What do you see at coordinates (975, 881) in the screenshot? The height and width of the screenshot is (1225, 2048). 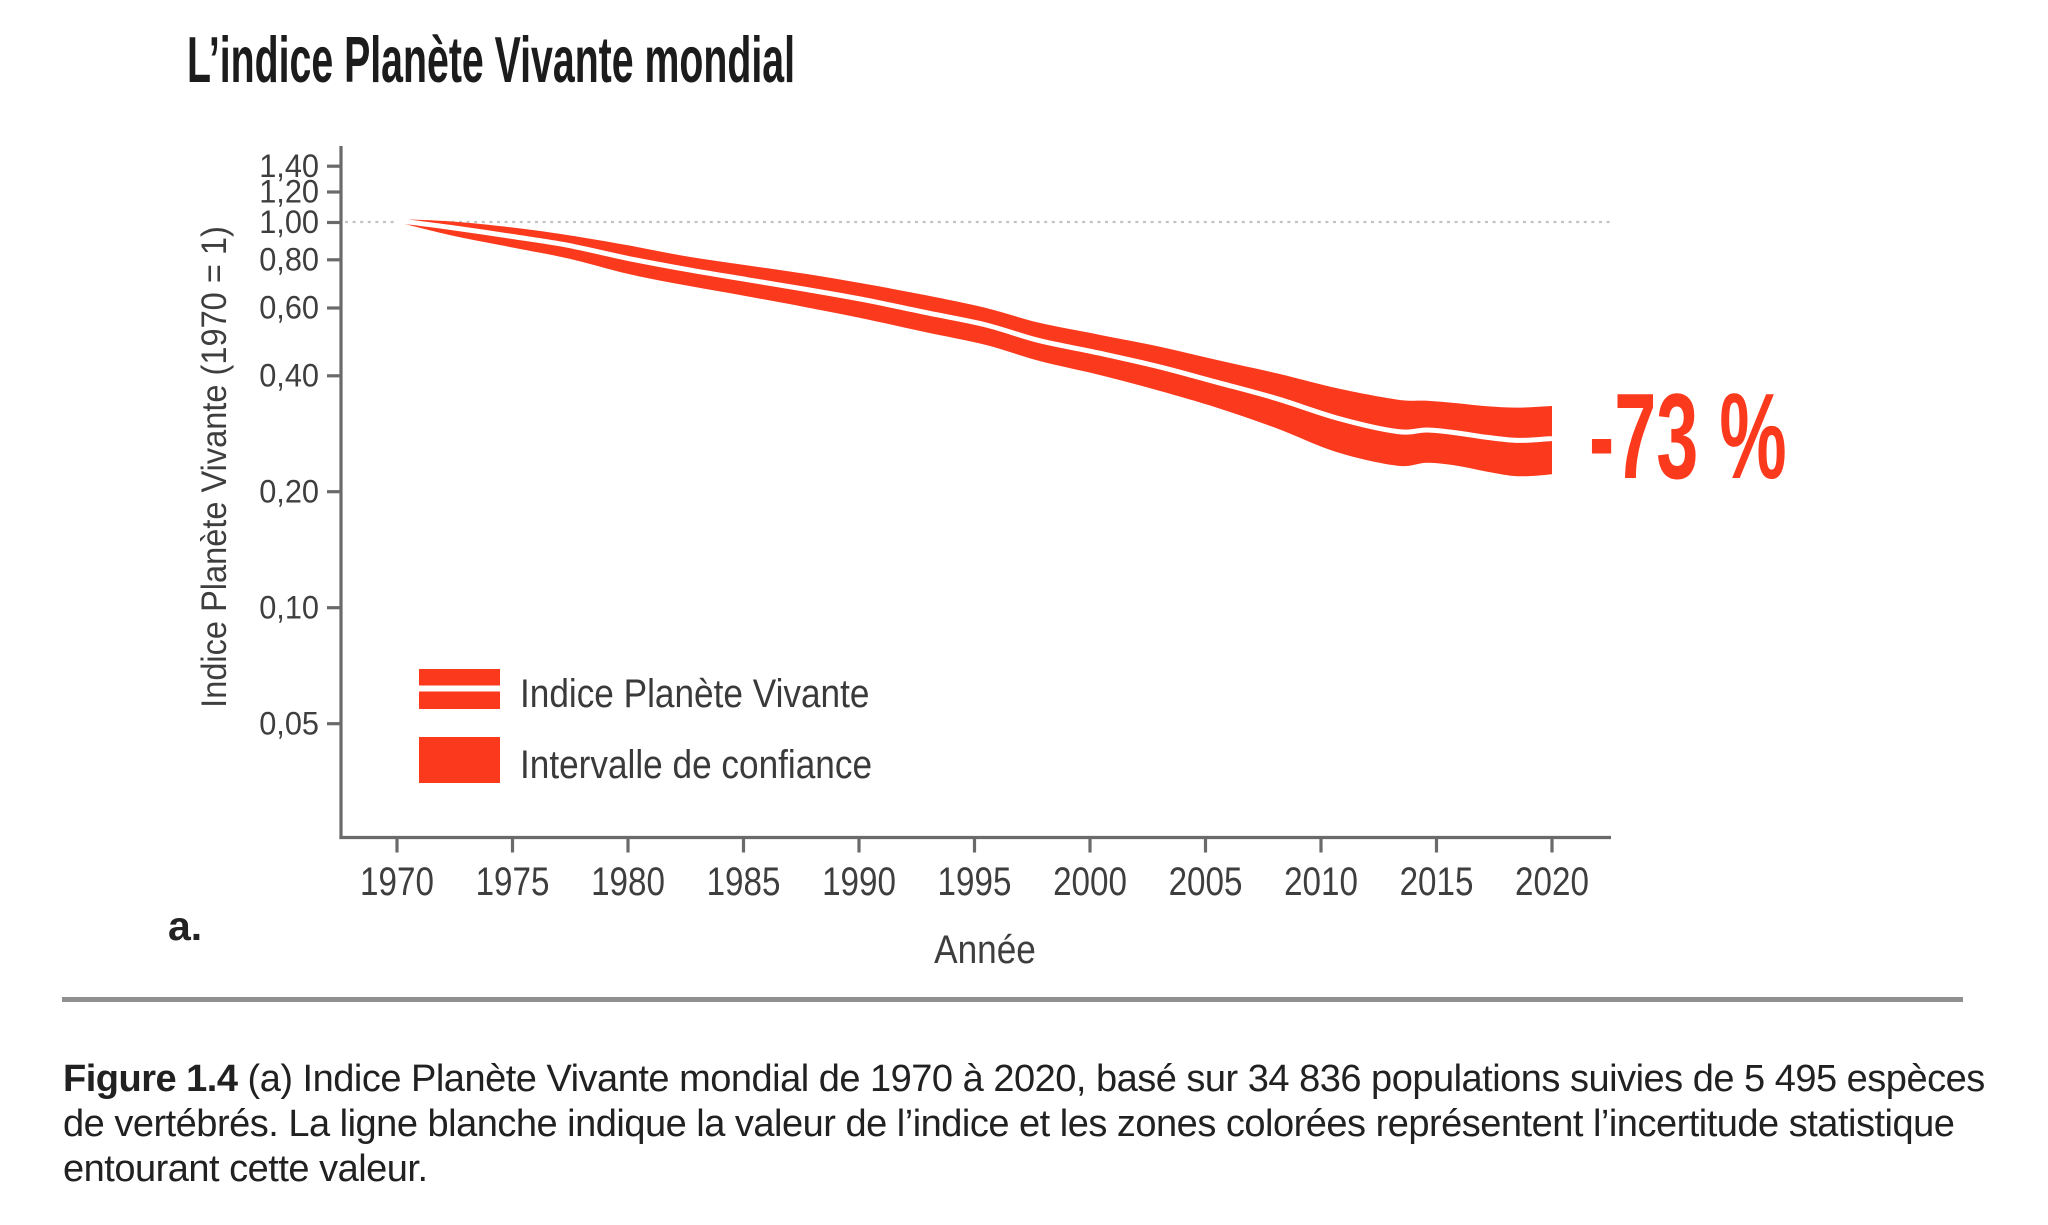 I see `svg-text: 1995` at bounding box center [975, 881].